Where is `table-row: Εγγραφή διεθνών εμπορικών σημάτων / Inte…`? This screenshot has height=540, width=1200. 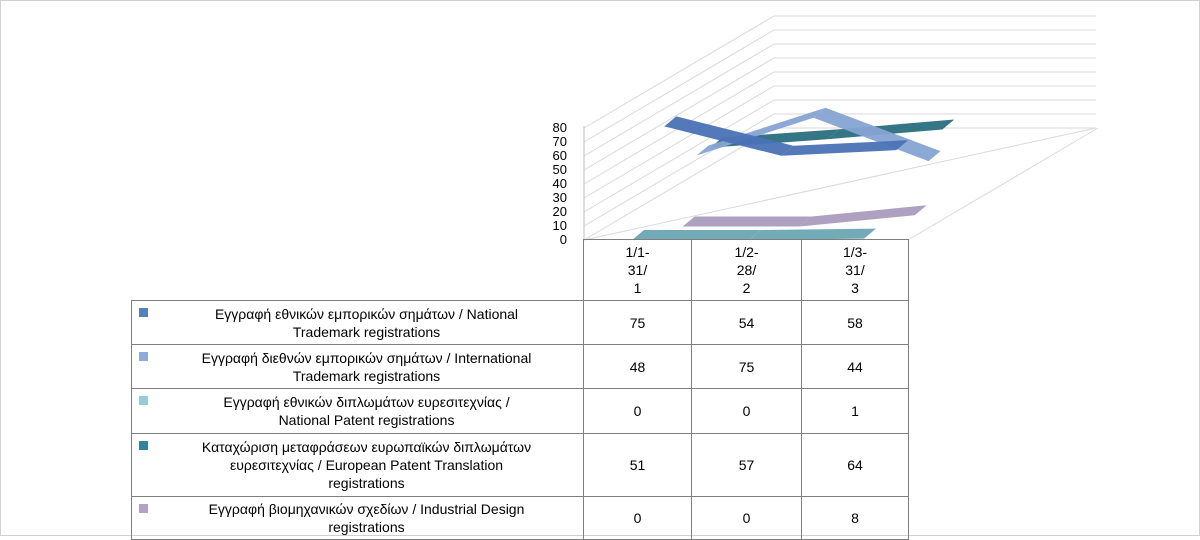
table-row: Εγγραφή διεθνών εμπορικών σημάτων / Inte… is located at coordinates (520, 367).